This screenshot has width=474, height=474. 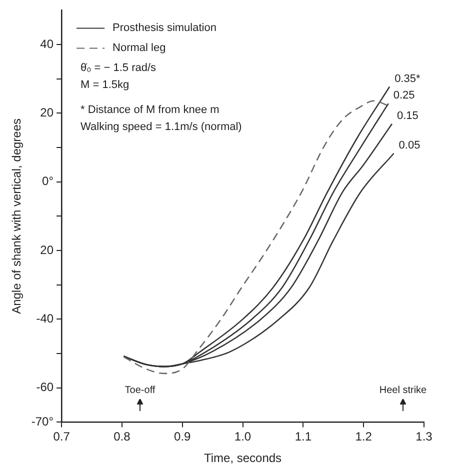 What do you see at coordinates (161, 127) in the screenshot?
I see `annotation: Walking speed = 1.1m/s (normal)` at bounding box center [161, 127].